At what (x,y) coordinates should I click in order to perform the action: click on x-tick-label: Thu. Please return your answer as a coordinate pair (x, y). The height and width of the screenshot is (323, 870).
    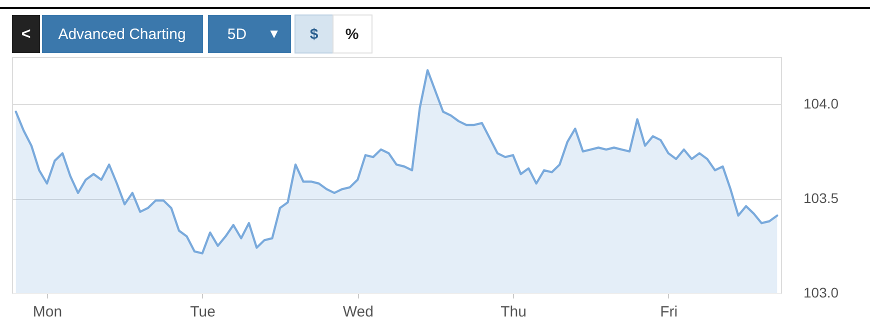
    Looking at the image, I should click on (513, 312).